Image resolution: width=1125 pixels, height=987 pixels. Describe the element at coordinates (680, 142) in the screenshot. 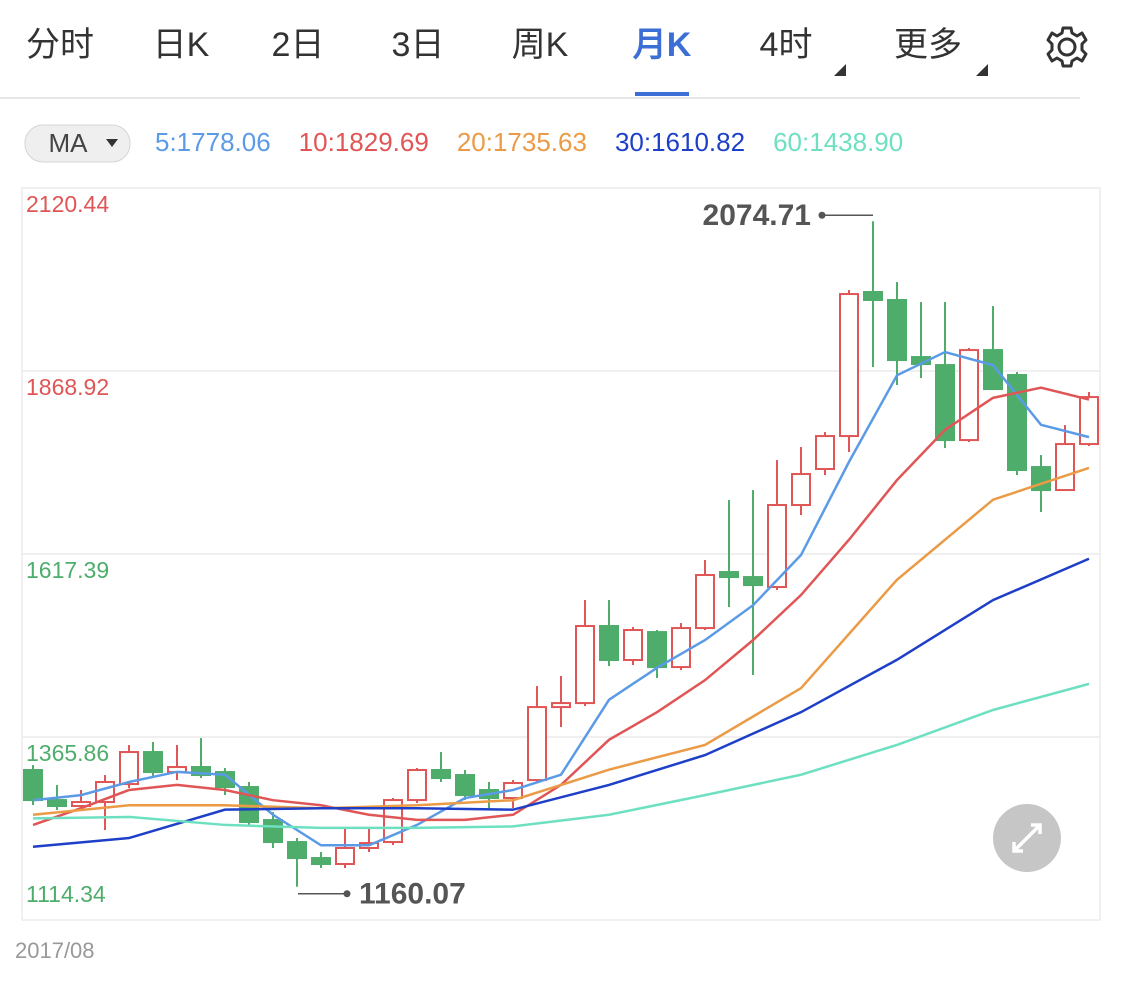

I see `ma-legend: 30:1610.82` at that location.